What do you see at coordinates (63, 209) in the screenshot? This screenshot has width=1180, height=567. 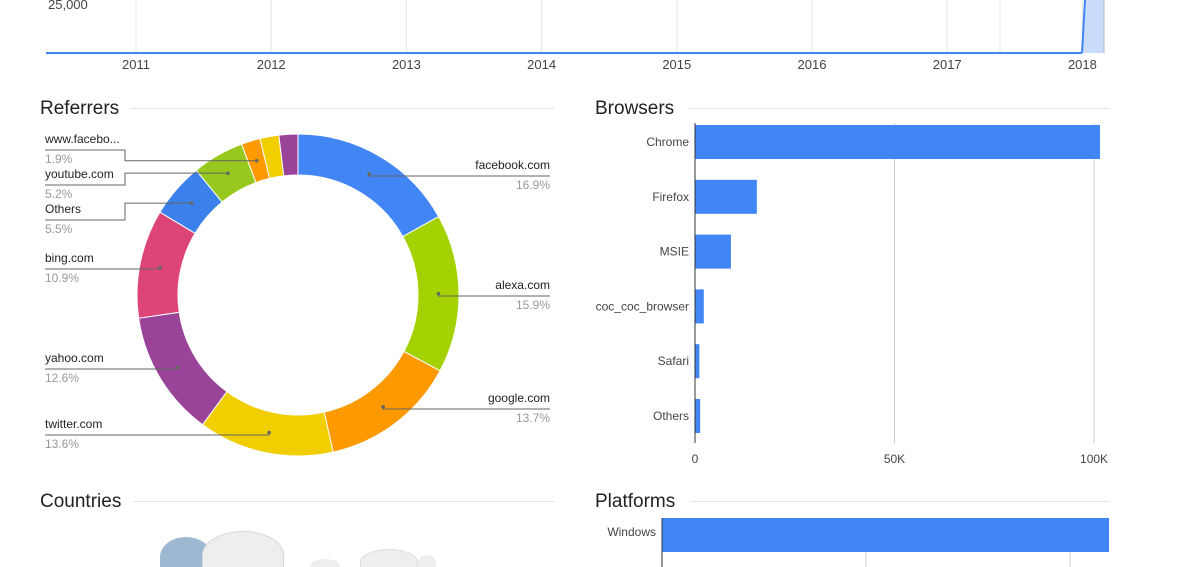 I see `donut-label: Others` at bounding box center [63, 209].